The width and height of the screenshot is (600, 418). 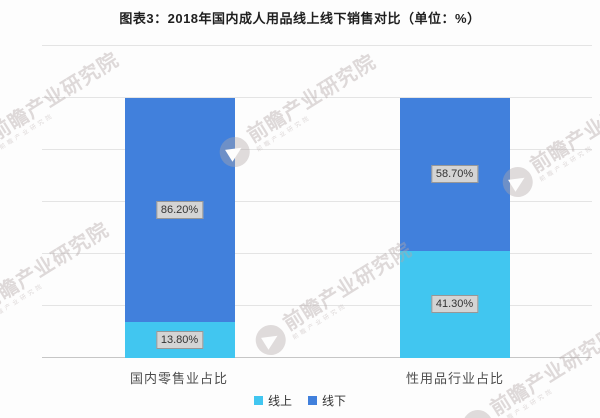 I want to click on data-label: 86.20%, so click(x=179, y=210).